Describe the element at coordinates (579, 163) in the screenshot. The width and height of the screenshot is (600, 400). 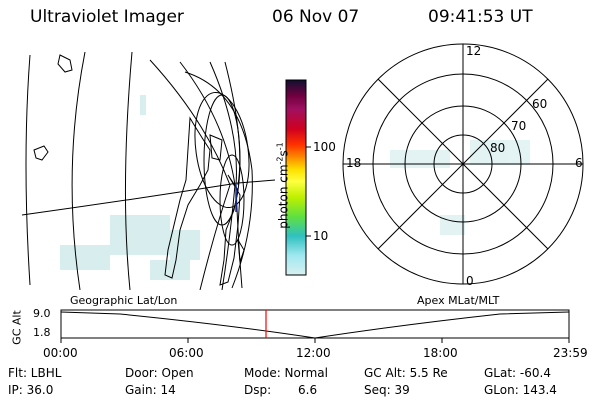
I see `polar-mlt-6: 6` at that location.